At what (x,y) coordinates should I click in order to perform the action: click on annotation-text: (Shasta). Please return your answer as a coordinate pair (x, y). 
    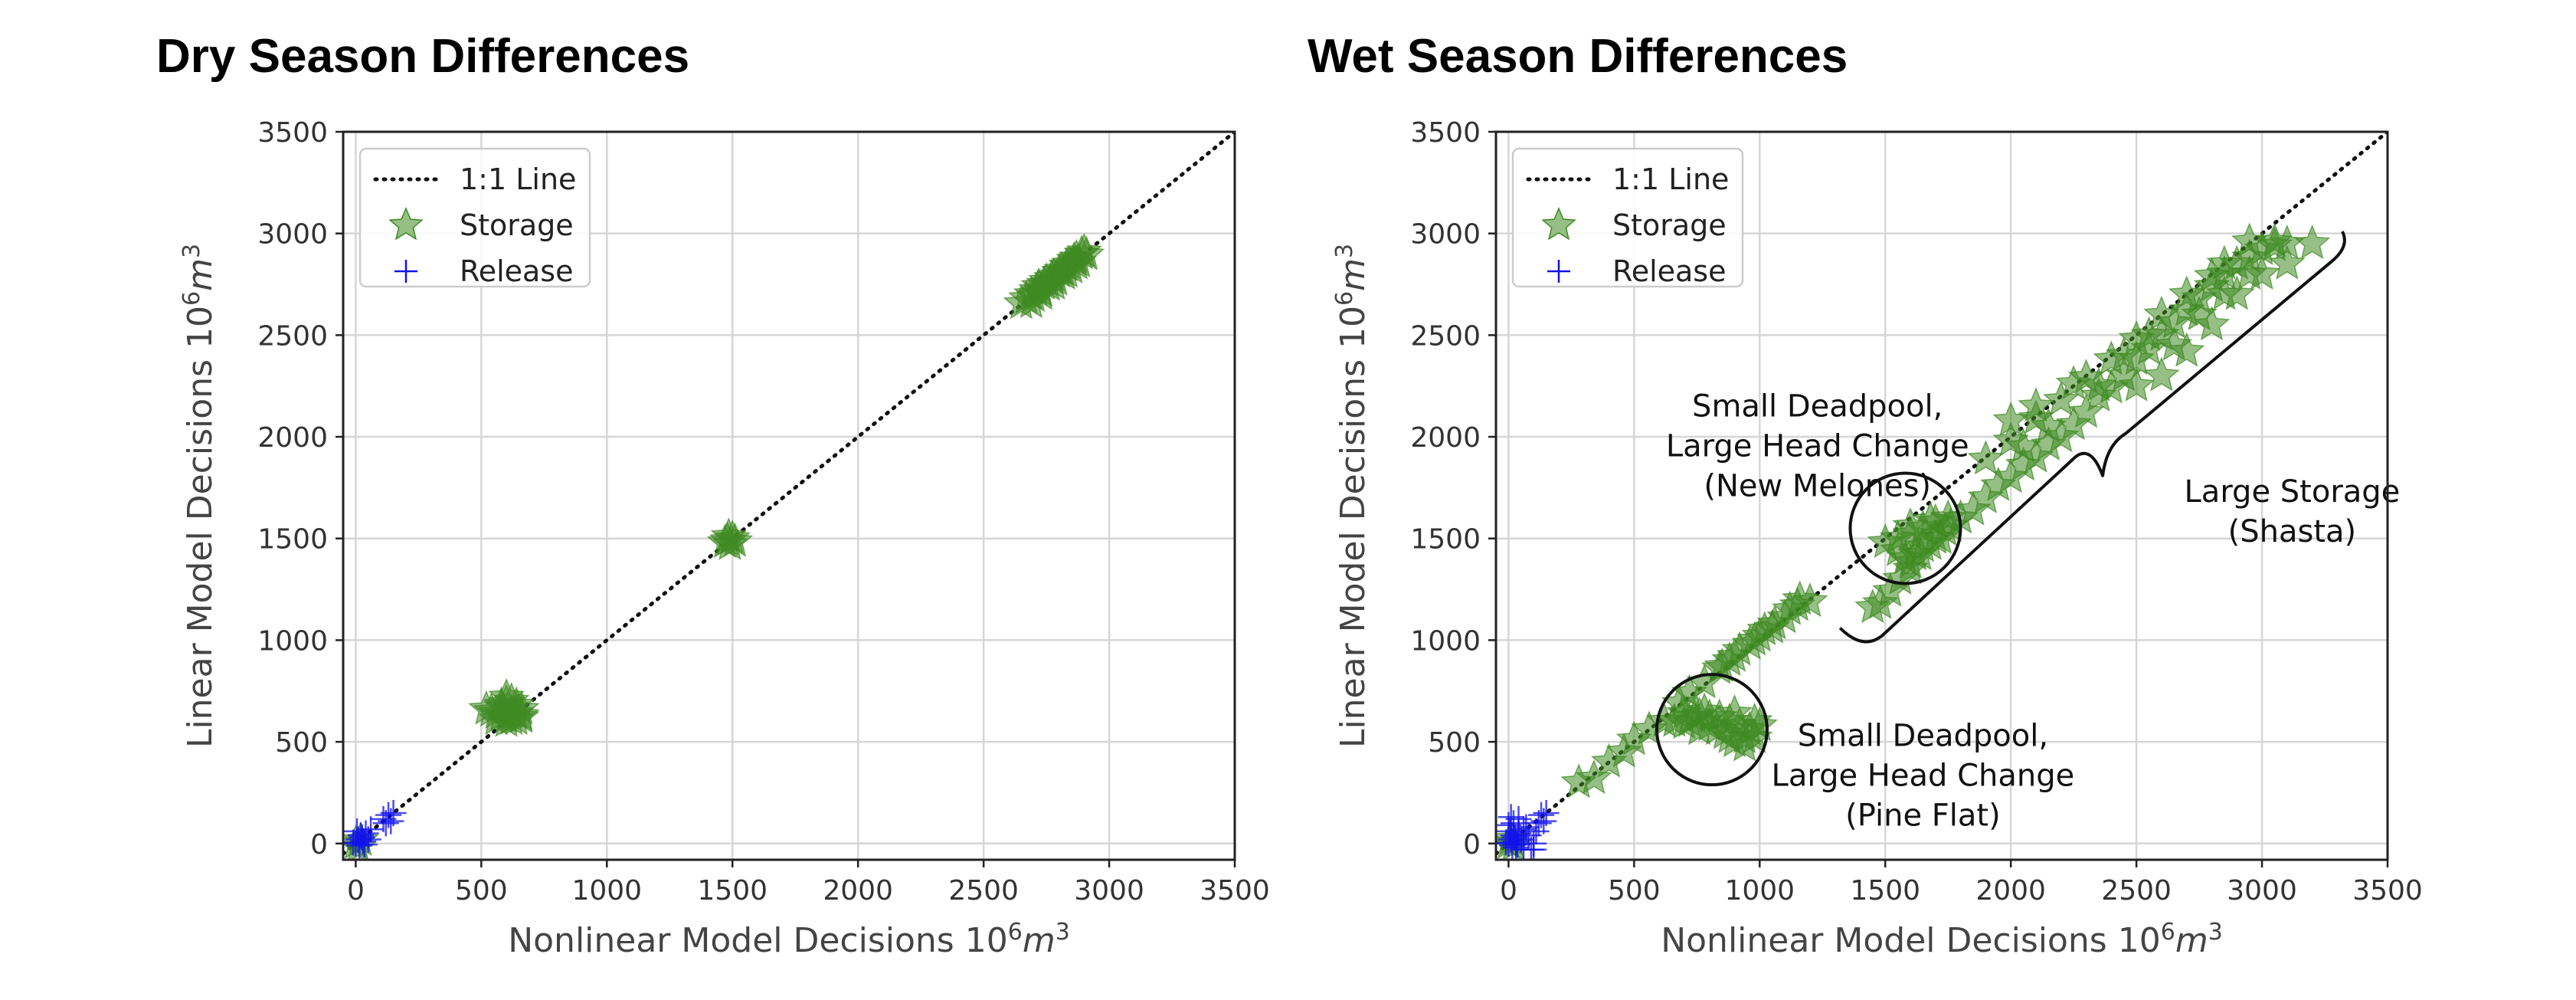
    Looking at the image, I should click on (2292, 531).